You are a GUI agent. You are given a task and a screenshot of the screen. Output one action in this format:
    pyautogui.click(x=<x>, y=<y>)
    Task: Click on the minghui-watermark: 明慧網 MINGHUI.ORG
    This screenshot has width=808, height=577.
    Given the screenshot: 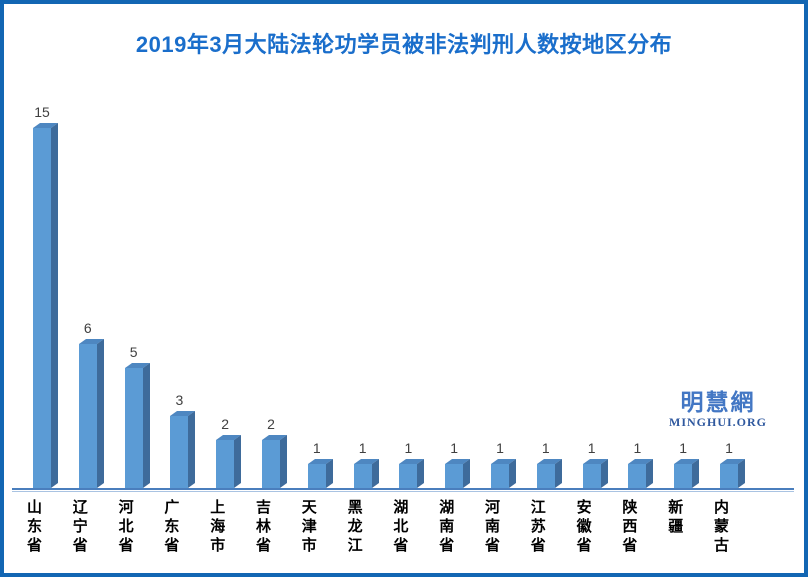 What is the action you would take?
    pyautogui.click(x=718, y=409)
    